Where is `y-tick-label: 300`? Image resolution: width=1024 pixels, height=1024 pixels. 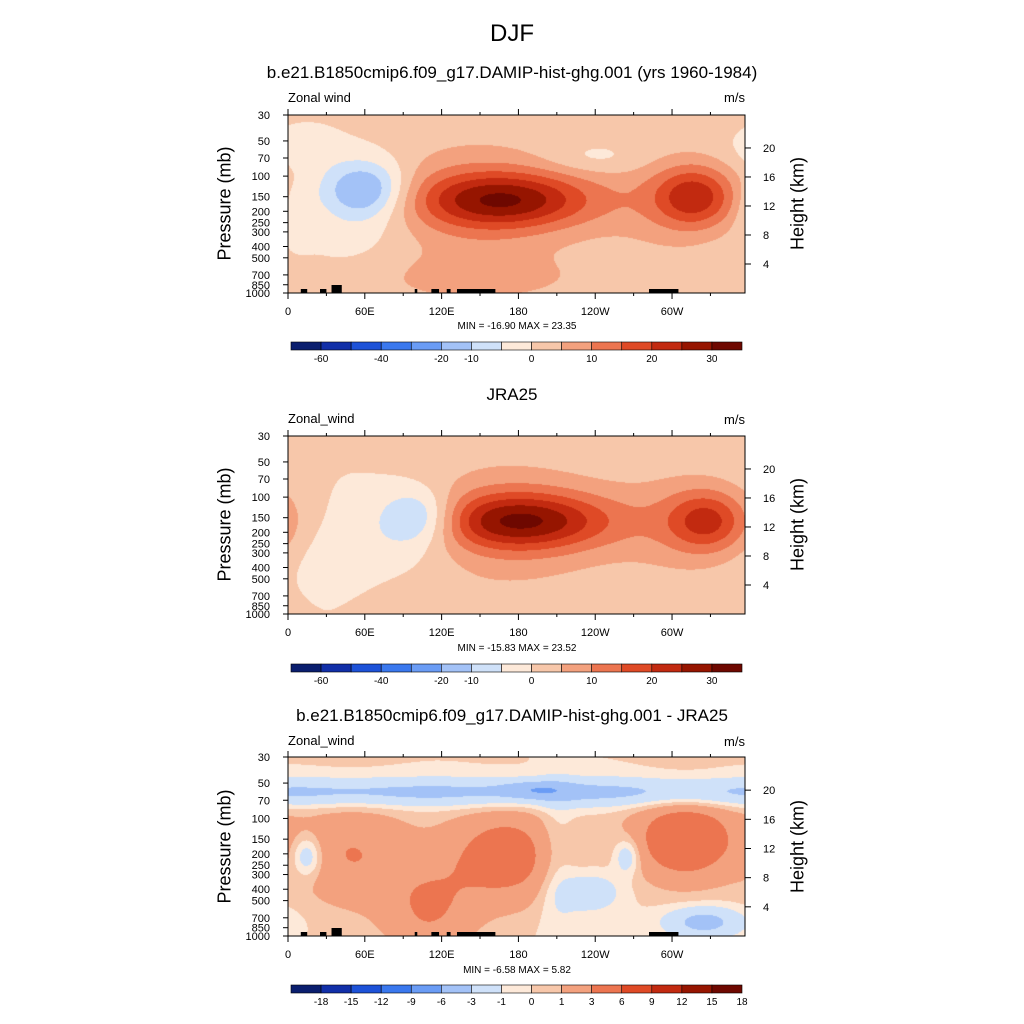 y-tick-label: 300 is located at coordinates (261, 876).